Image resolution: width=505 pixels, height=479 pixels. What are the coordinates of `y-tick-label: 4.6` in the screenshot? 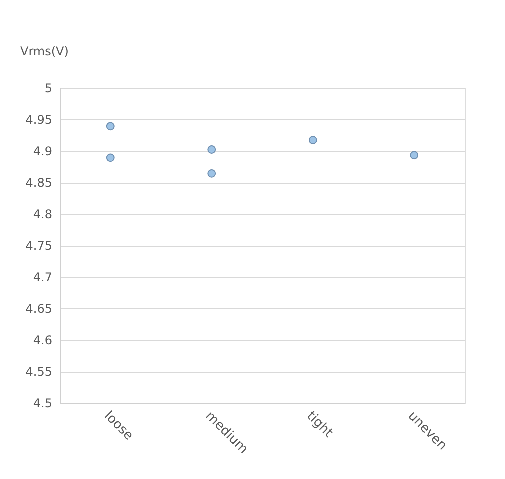 It's located at (42, 341).